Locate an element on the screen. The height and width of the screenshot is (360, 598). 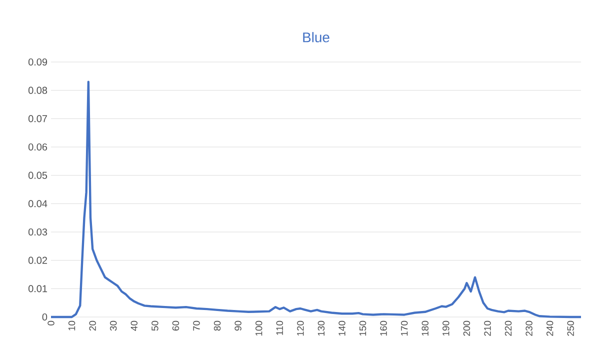
x-tick-label: 10 is located at coordinates (72, 325).